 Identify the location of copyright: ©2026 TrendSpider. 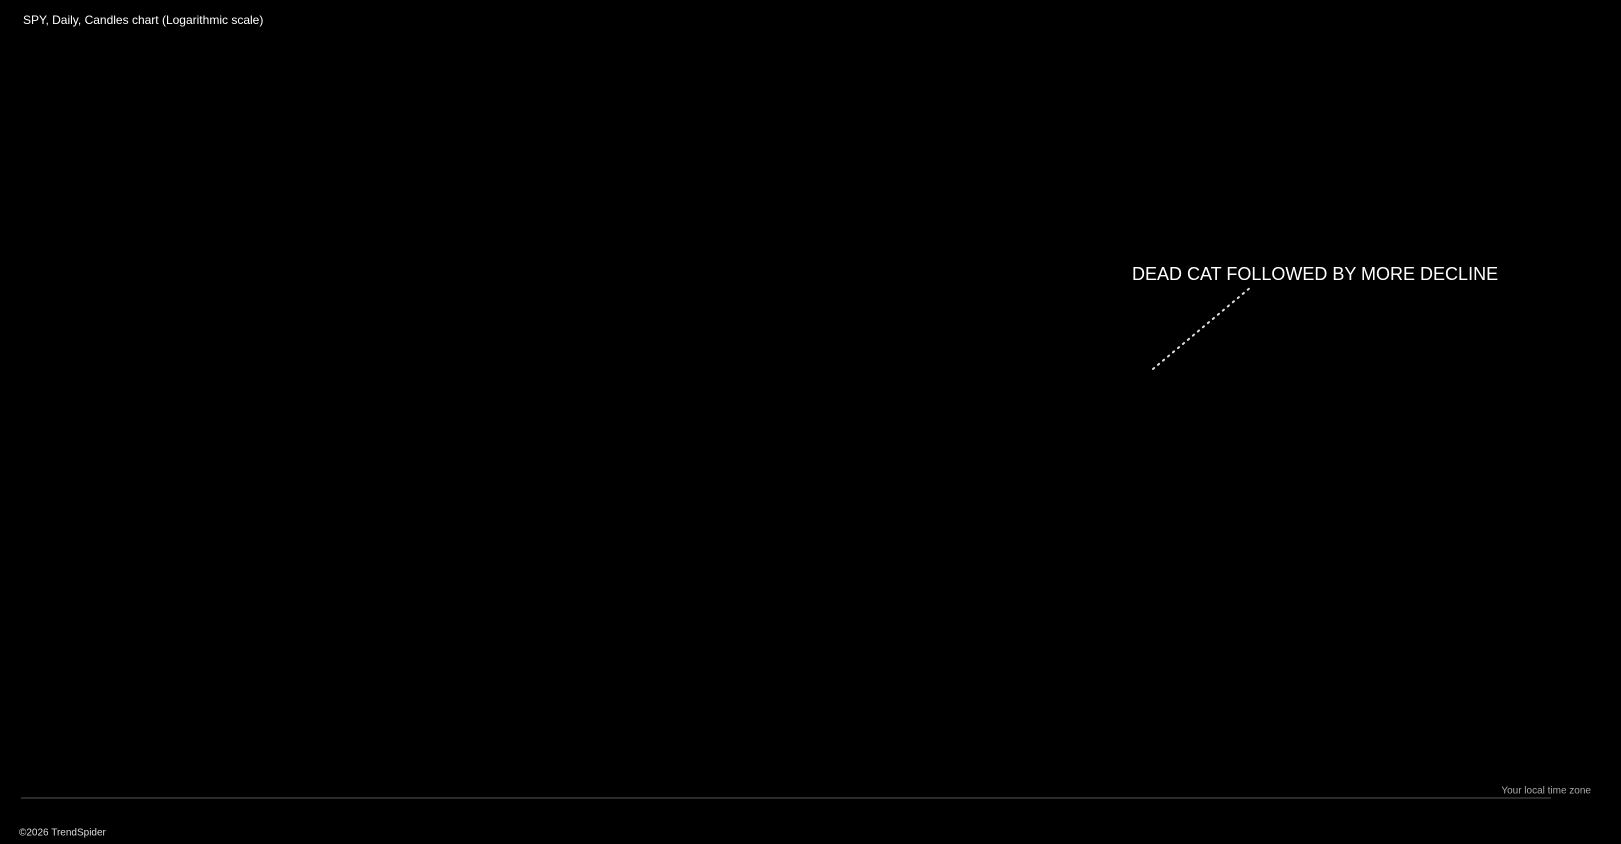
(63, 833).